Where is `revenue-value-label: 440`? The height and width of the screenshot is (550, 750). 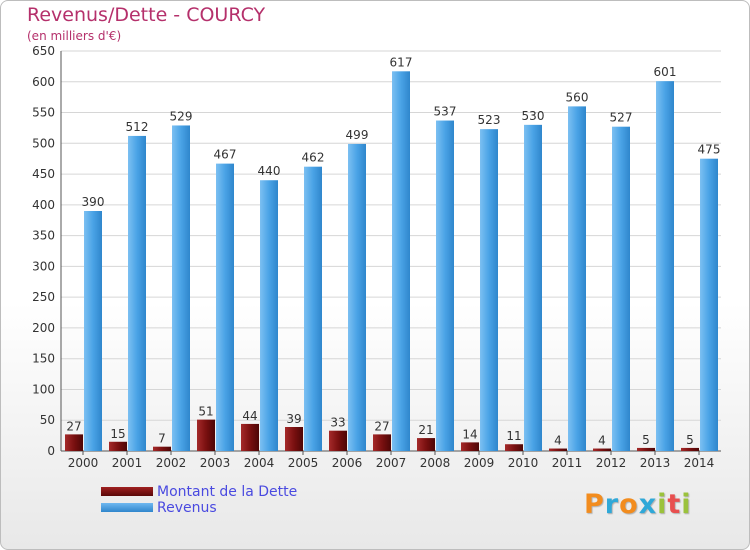
revenue-value-label: 440 is located at coordinates (269, 171).